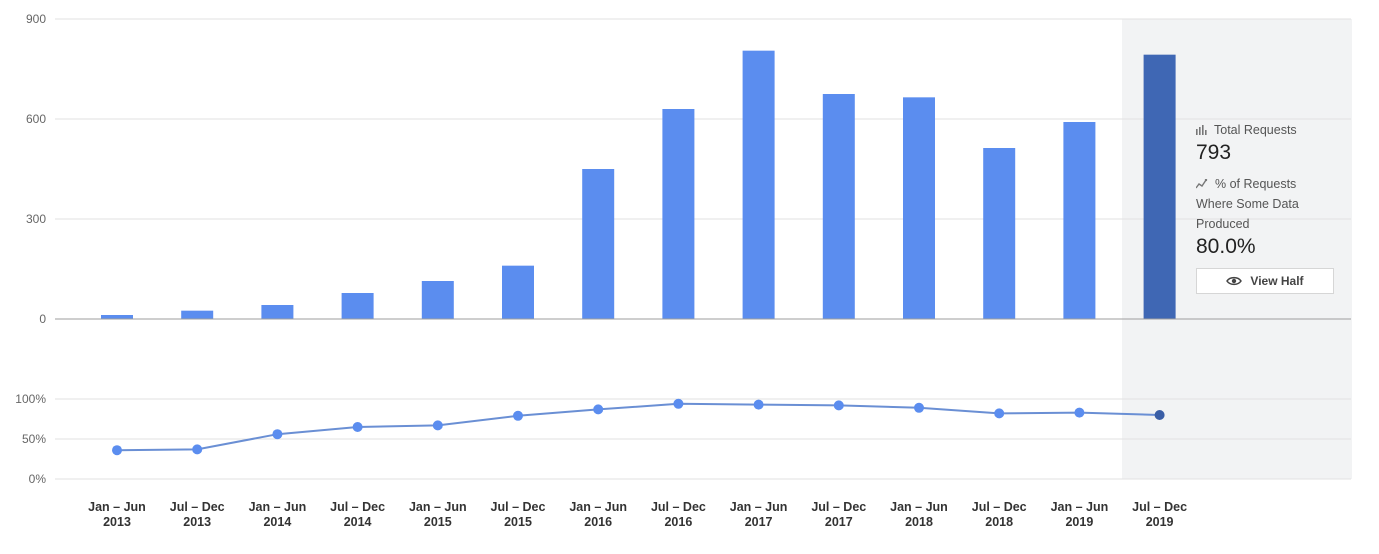 Image resolution: width=1379 pixels, height=554 pixels. Describe the element at coordinates (1202, 184) in the screenshot. I see `line-chart-icon` at that location.